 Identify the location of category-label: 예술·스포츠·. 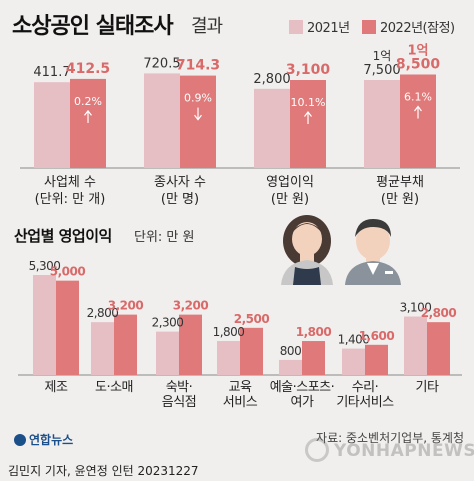
(302, 387).